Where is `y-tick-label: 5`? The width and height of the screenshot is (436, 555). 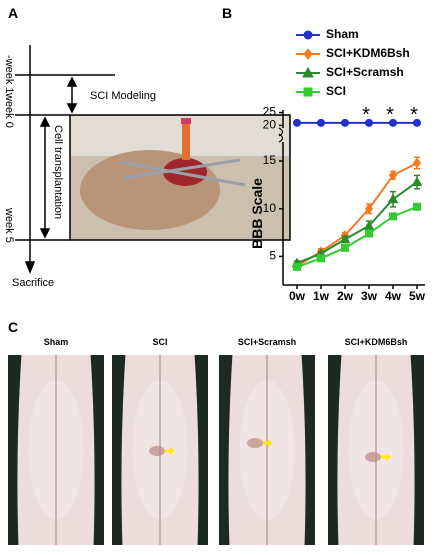
y-tick-label: 5 is located at coordinates (272, 256).